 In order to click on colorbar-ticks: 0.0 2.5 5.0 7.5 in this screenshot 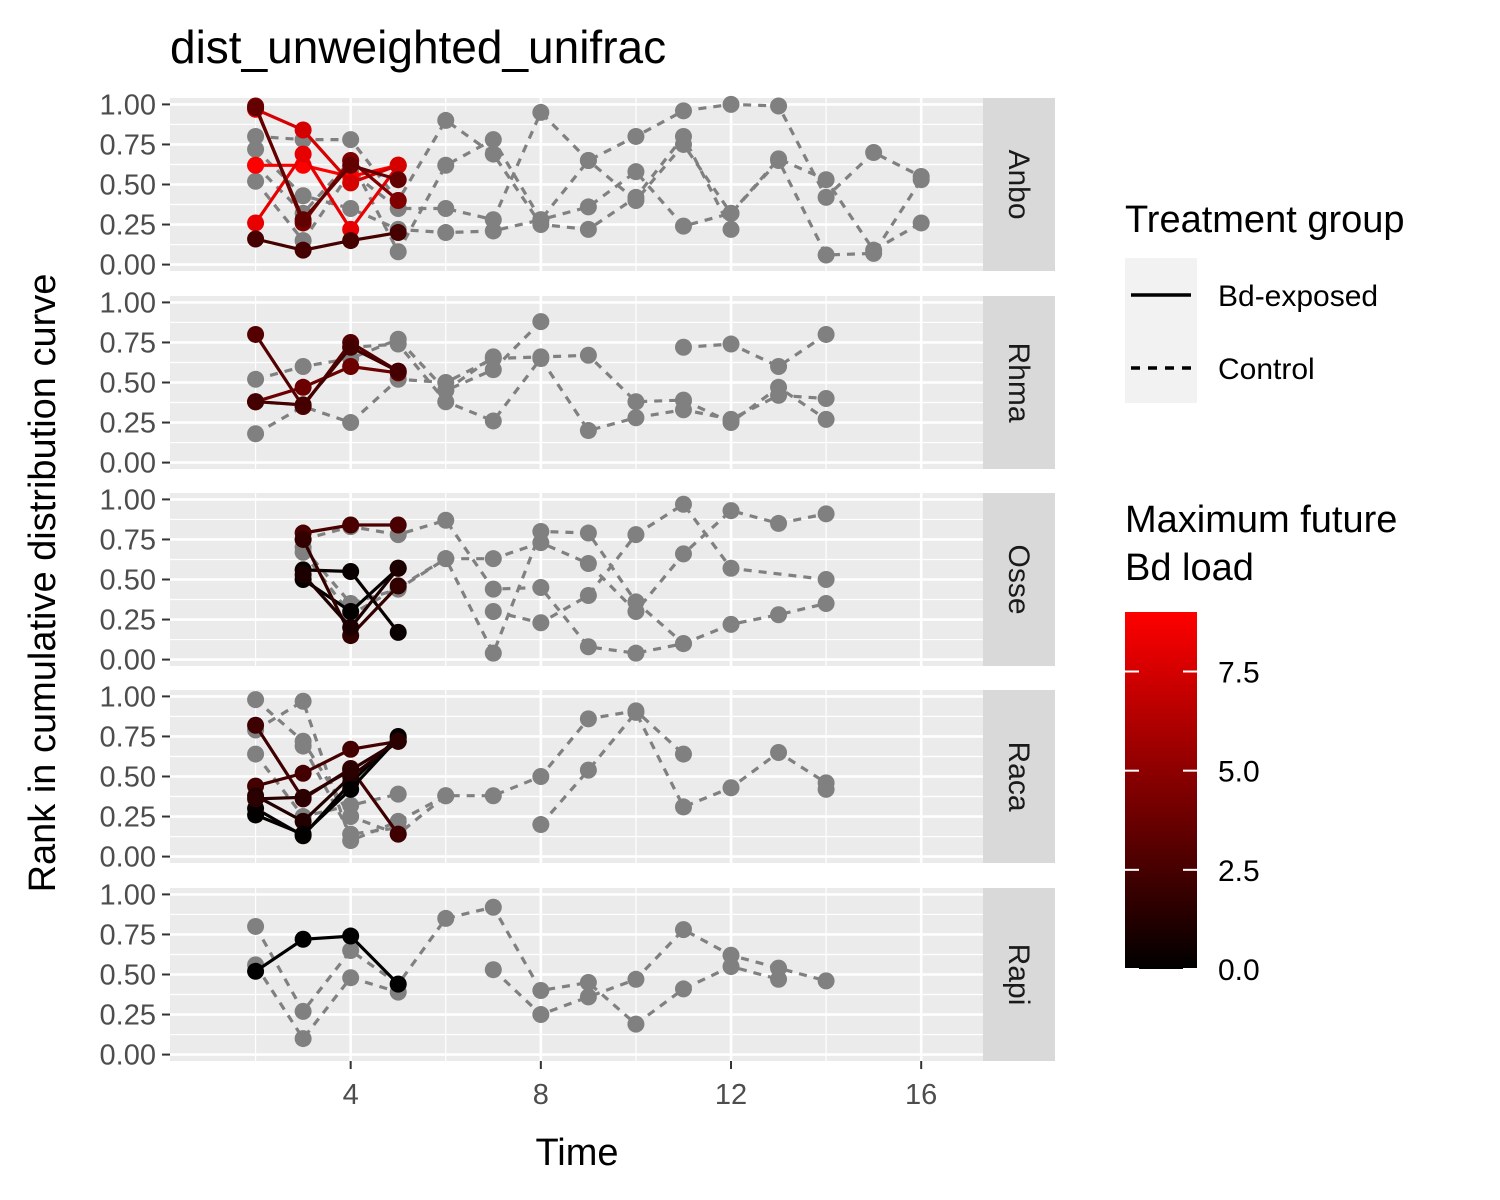, I will do `click(1192, 822)`.